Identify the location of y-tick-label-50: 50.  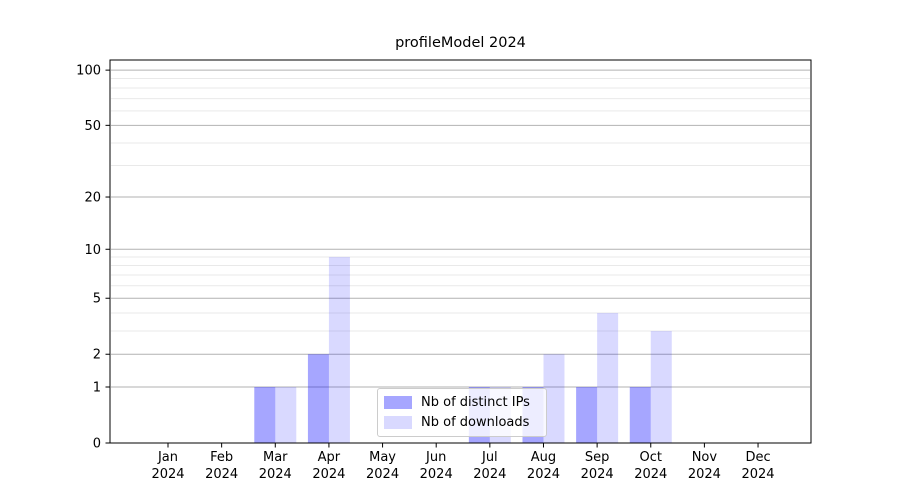
(92, 126).